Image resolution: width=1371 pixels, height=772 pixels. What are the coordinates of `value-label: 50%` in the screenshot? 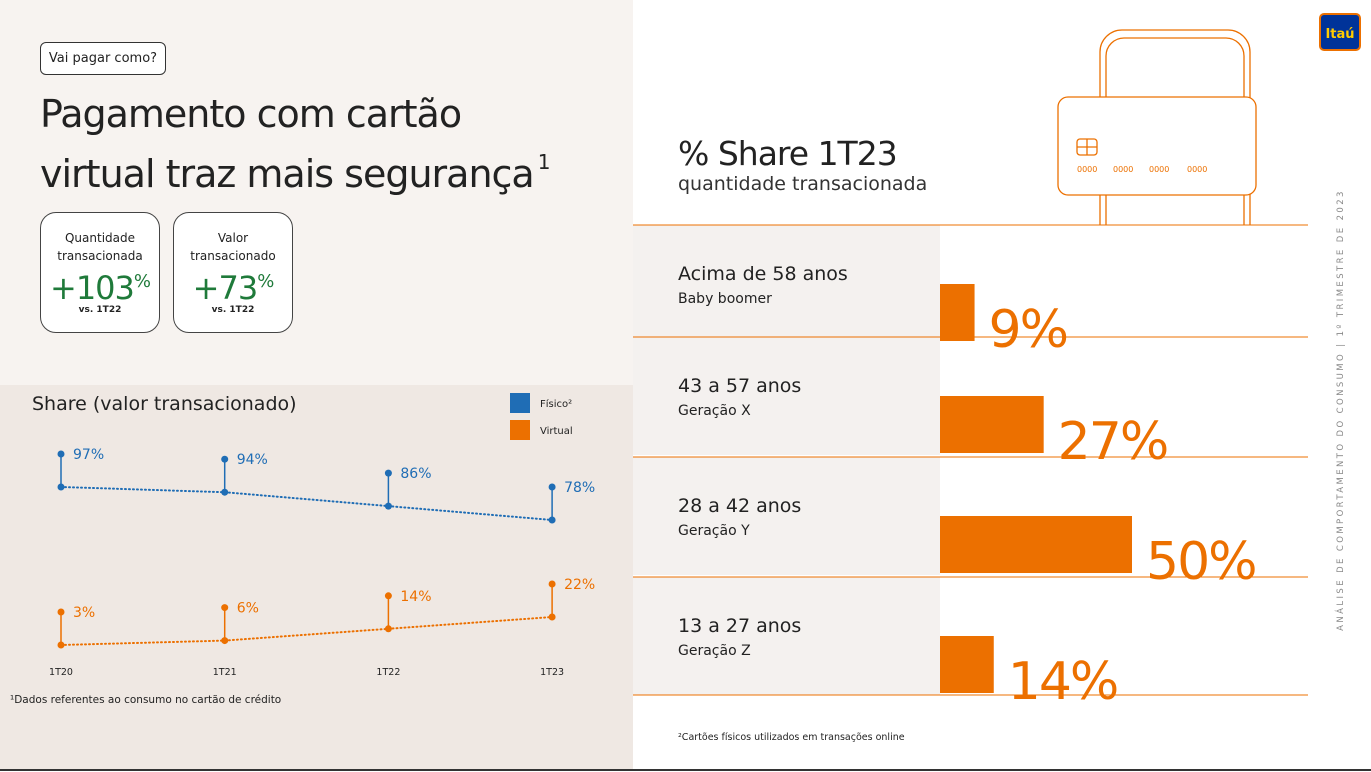 It's located at (1201, 562).